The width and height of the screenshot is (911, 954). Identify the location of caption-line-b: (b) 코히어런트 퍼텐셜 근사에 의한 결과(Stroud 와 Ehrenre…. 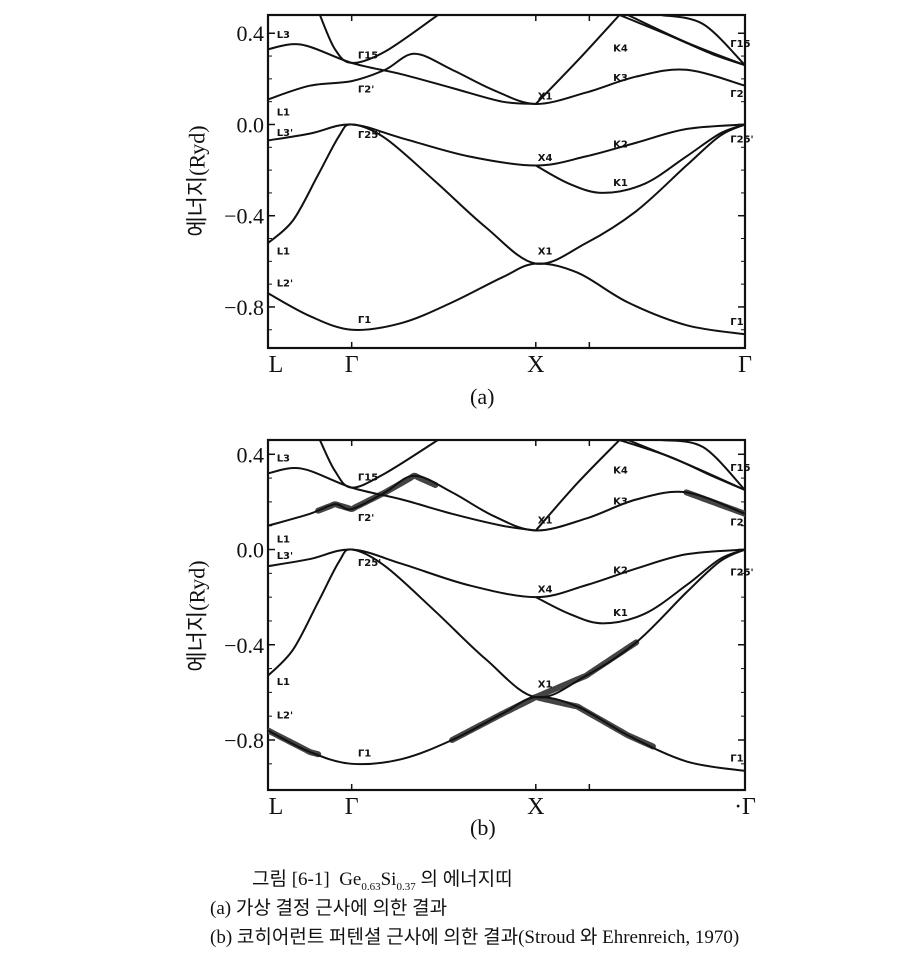
(475, 937).